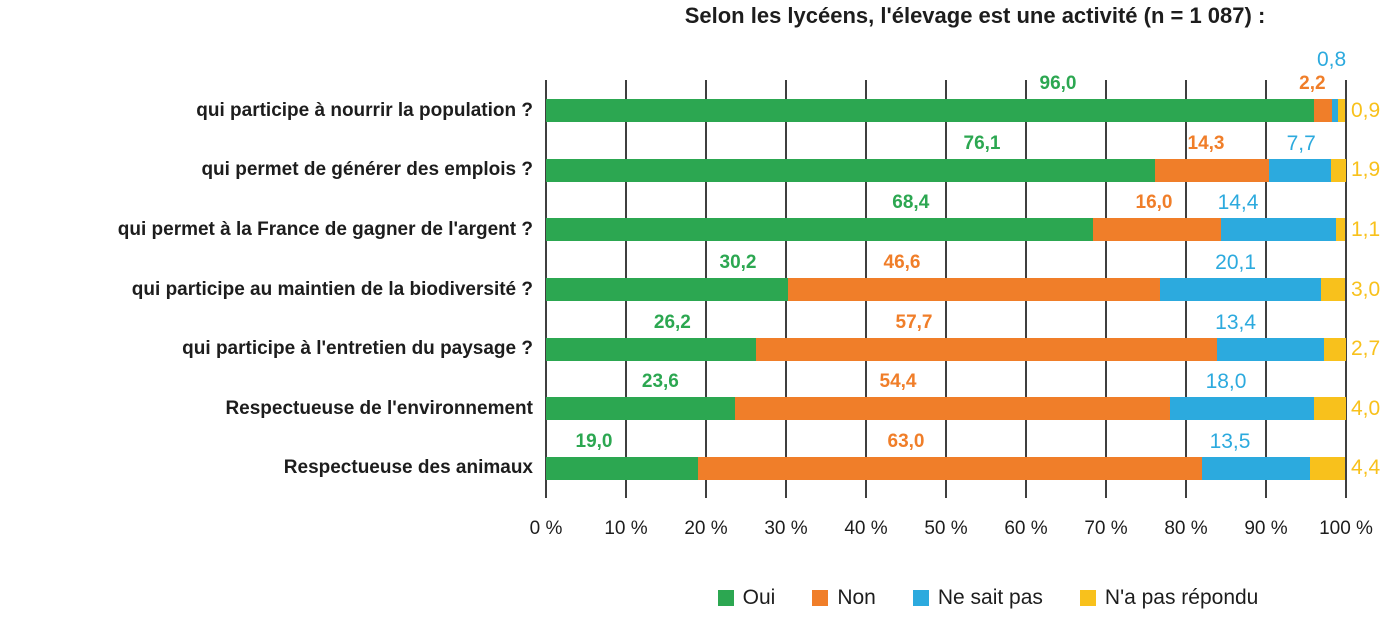  What do you see at coordinates (820, 598) in the screenshot?
I see `legend-swatch-non` at bounding box center [820, 598].